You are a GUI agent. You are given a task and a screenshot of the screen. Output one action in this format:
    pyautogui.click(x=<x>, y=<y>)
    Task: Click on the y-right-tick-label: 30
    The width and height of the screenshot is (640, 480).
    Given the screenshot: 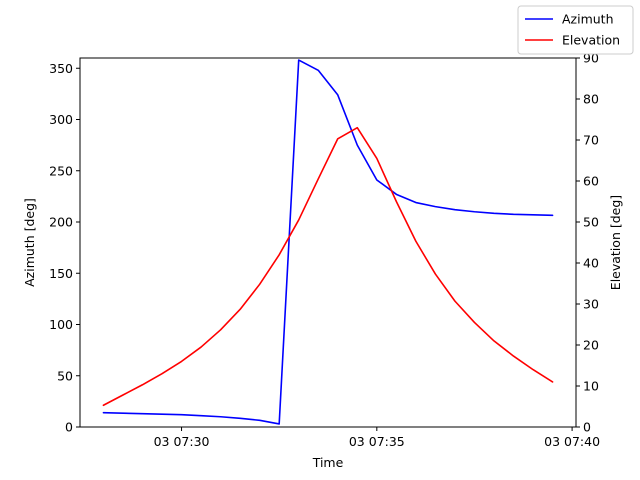 What is the action you would take?
    pyautogui.click(x=591, y=304)
    